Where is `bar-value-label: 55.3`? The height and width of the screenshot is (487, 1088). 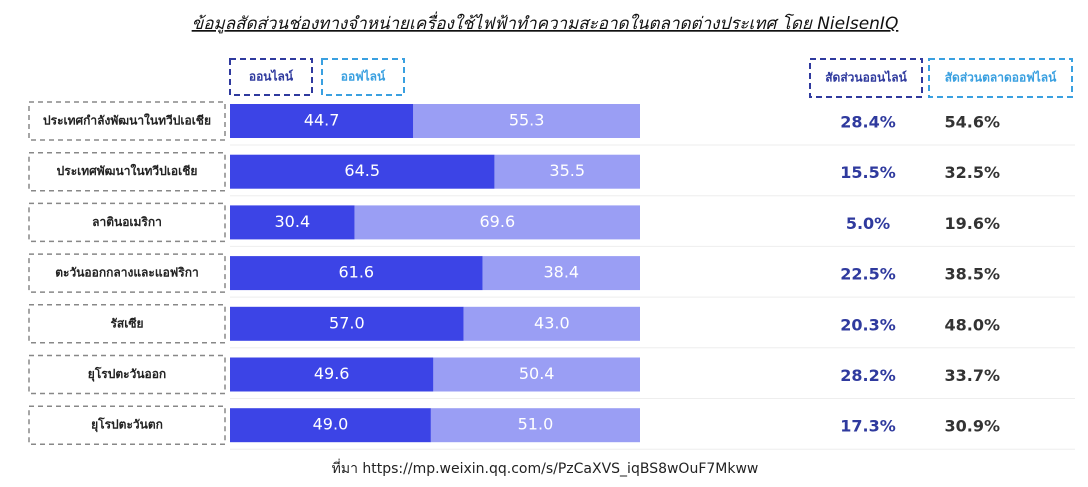 bar-value-label: 55.3 is located at coordinates (527, 120).